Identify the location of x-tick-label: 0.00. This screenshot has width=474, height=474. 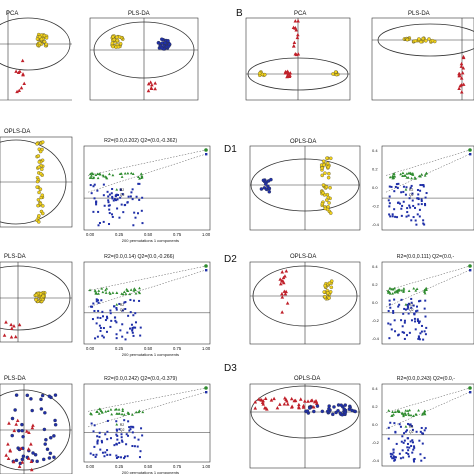
(90, 348).